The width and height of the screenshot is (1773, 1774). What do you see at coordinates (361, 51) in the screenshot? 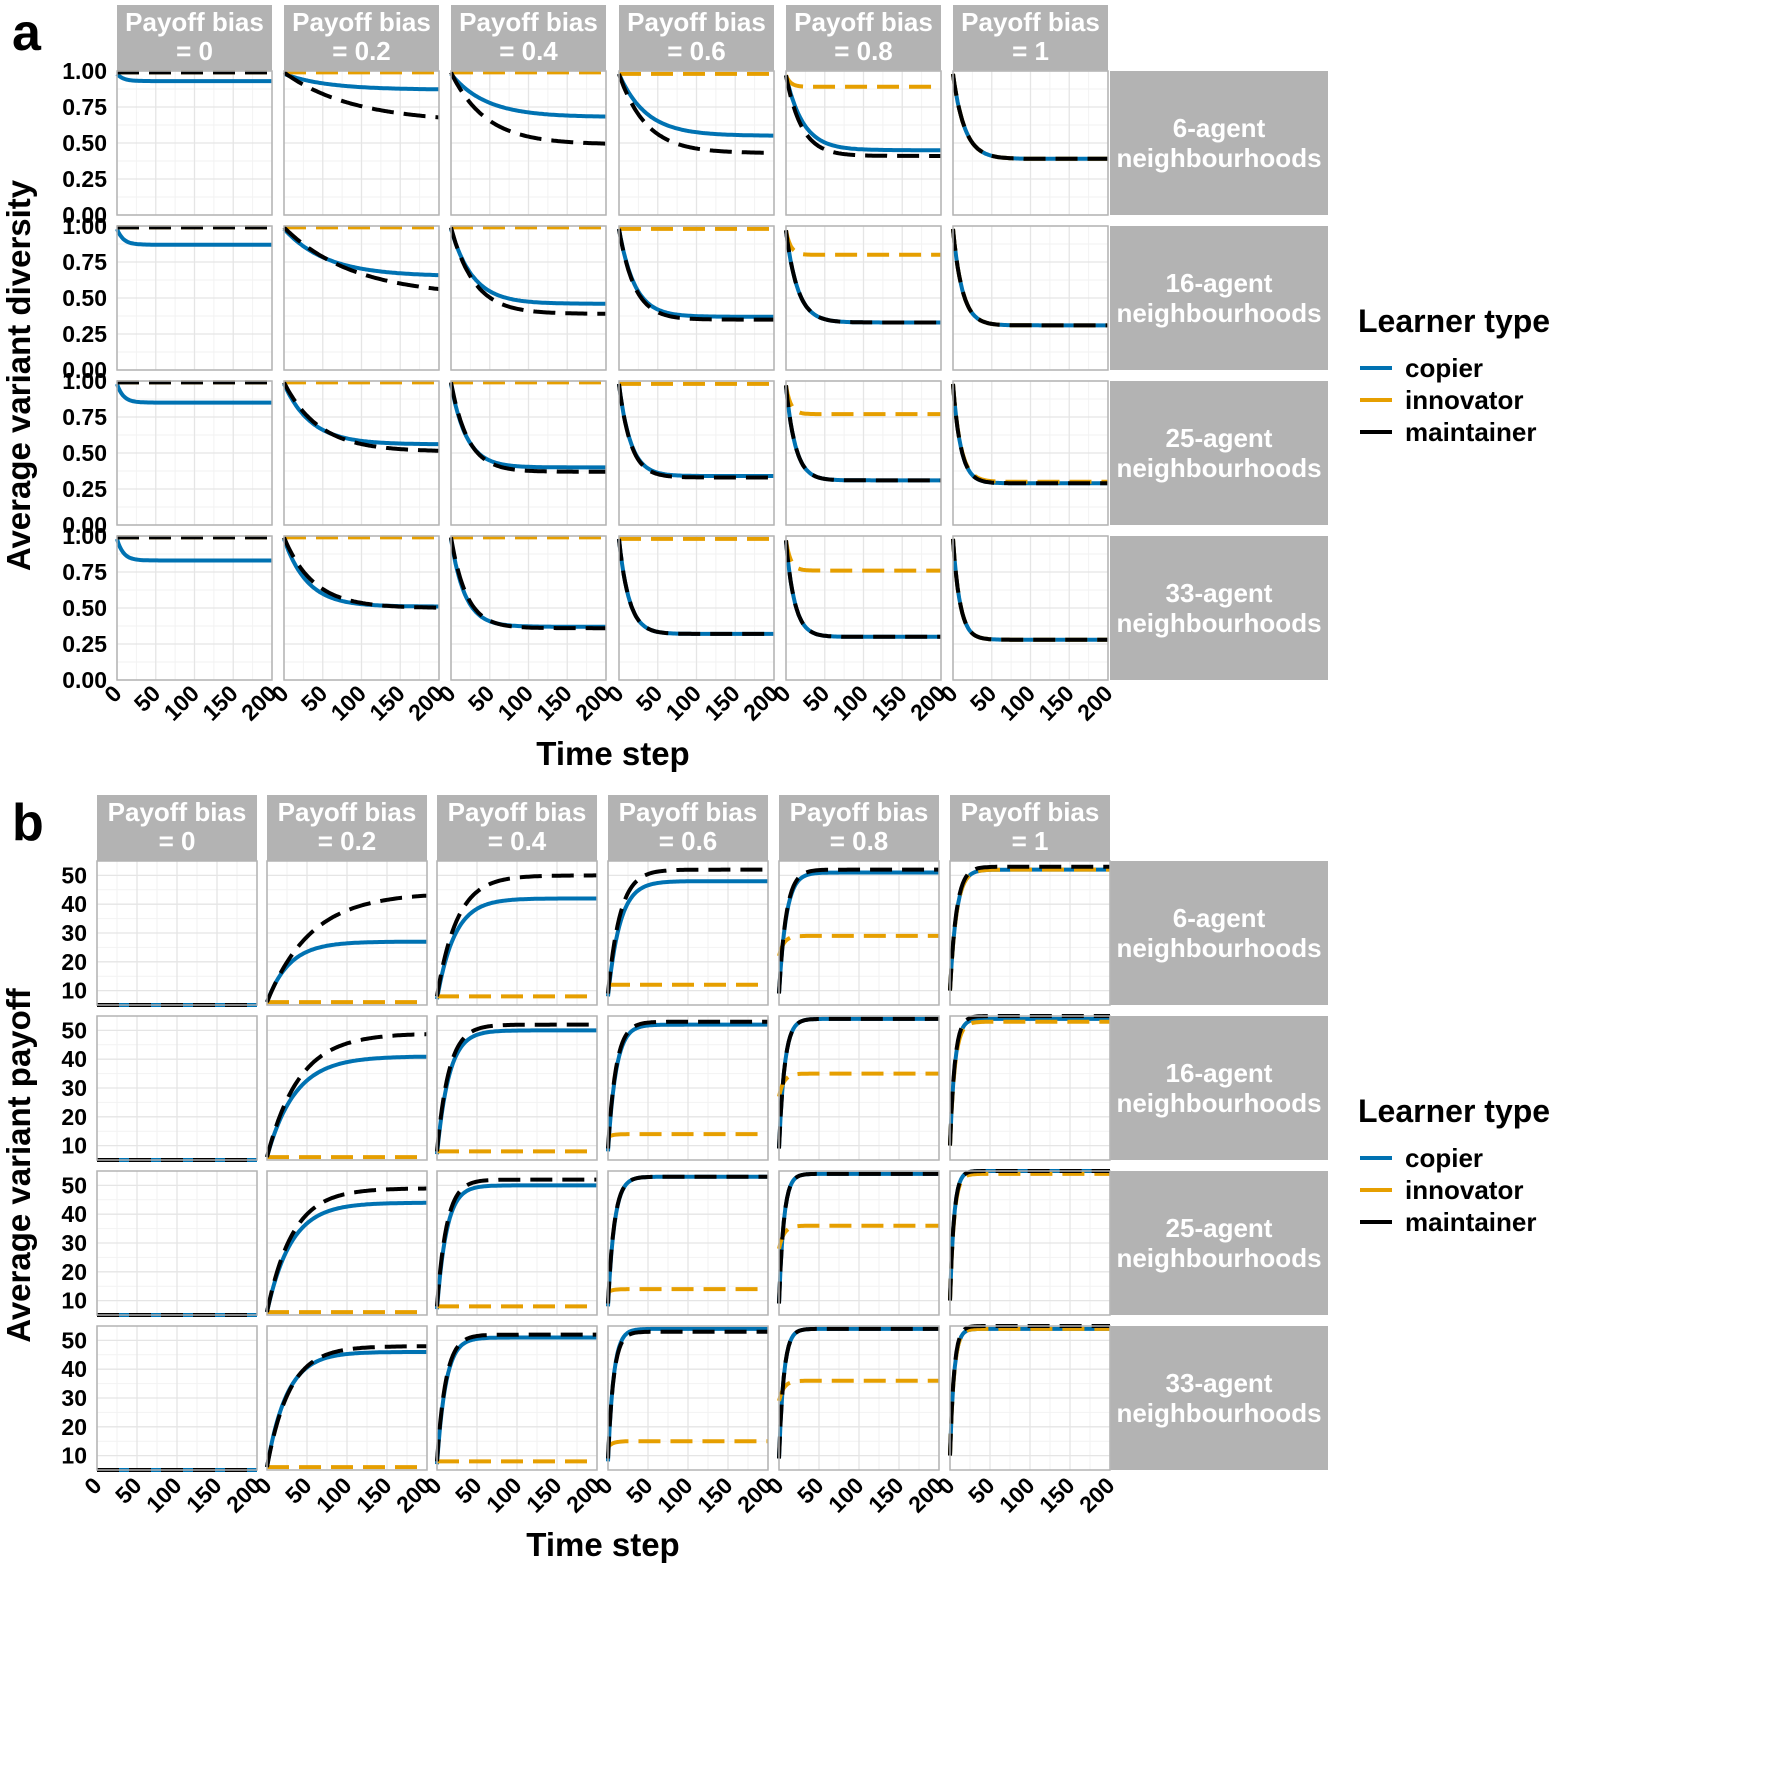
I see `column-strip-label: = 0.2` at bounding box center [361, 51].